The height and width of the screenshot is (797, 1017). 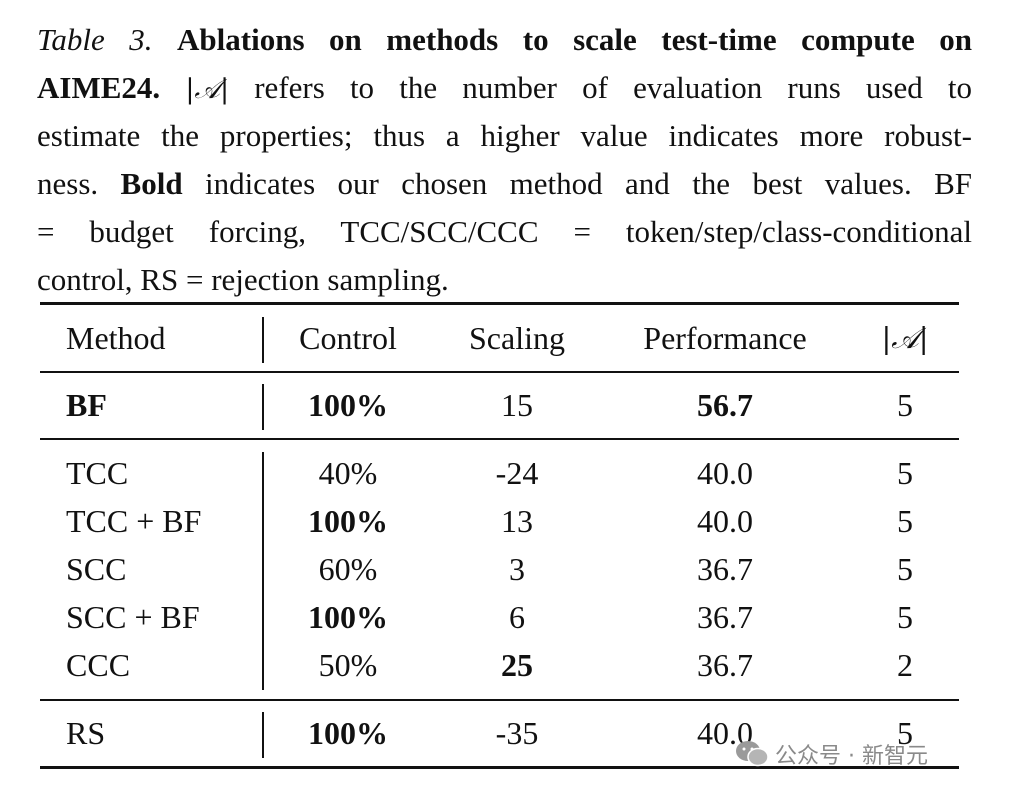 What do you see at coordinates (499, 767) in the screenshot?
I see `bottom-rule` at bounding box center [499, 767].